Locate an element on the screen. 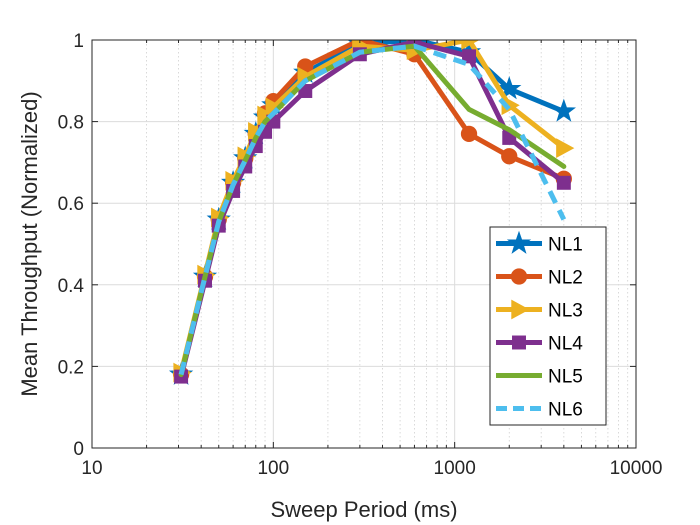 The image size is (700, 525). legend-marker-nl4 is located at coordinates (519, 342).